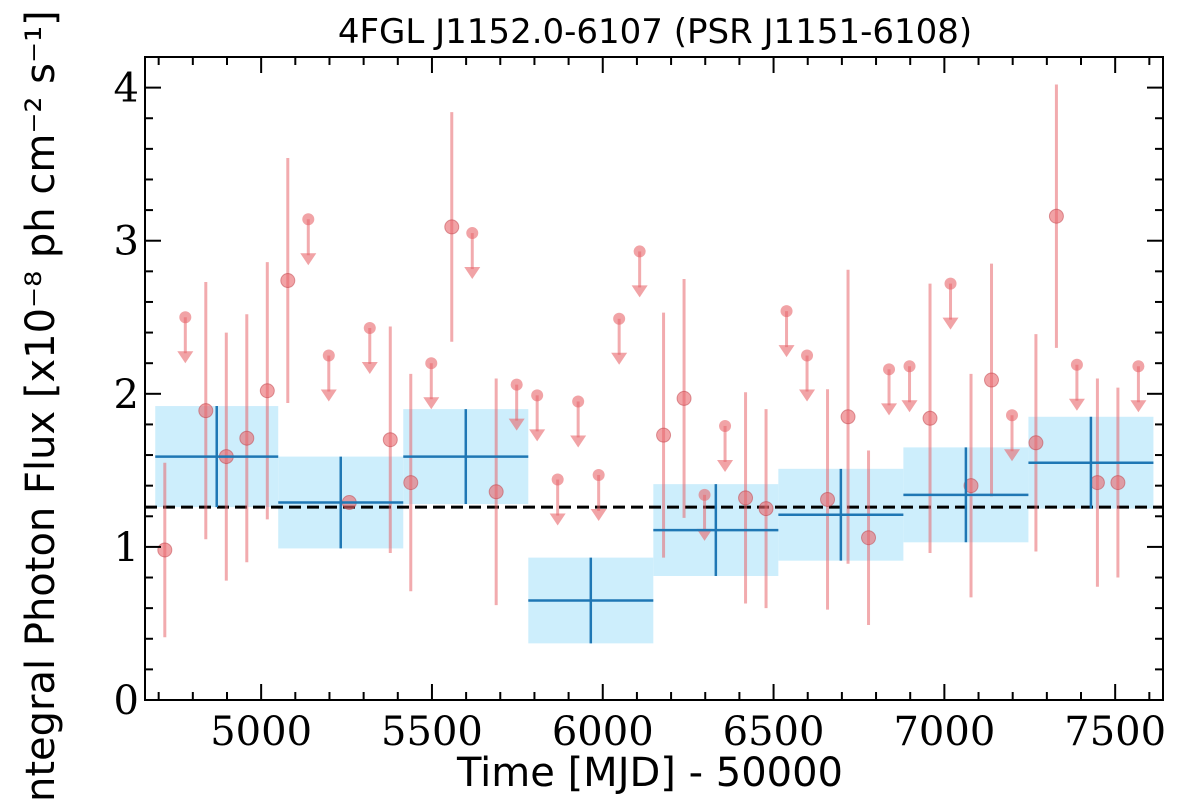  Describe the element at coordinates (649, 773) in the screenshot. I see `x-axis-title: Time [MJD] - 50000` at that location.